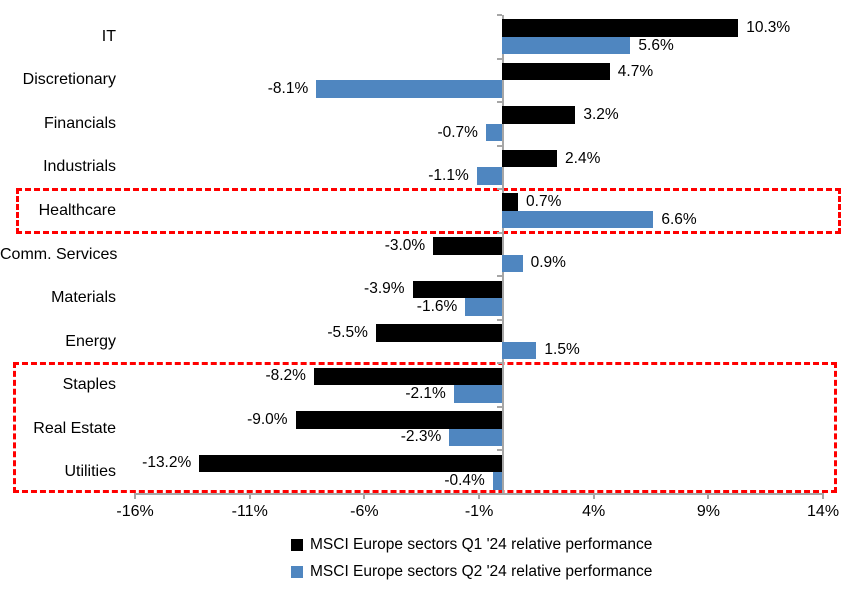 The width and height of the screenshot is (852, 601). Describe the element at coordinates (285, 376) in the screenshot. I see `value-label-q1-staples: -8.2%` at that location.